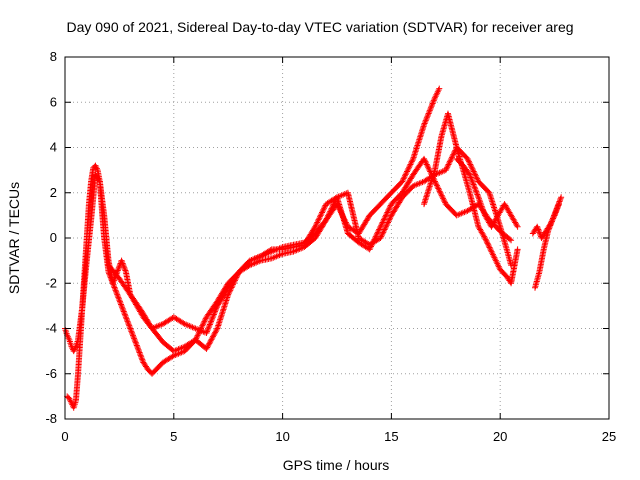  What do you see at coordinates (282, 436) in the screenshot?
I see `x-tick-label: 10` at bounding box center [282, 436].